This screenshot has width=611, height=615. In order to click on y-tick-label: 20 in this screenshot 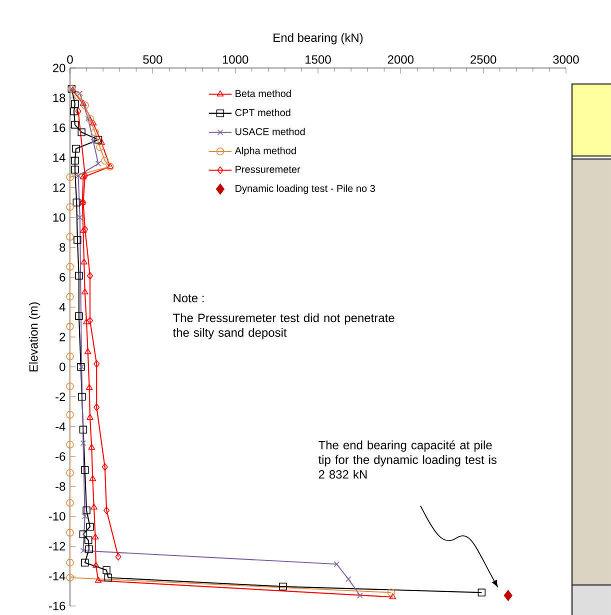, I will do `click(59, 68)`.